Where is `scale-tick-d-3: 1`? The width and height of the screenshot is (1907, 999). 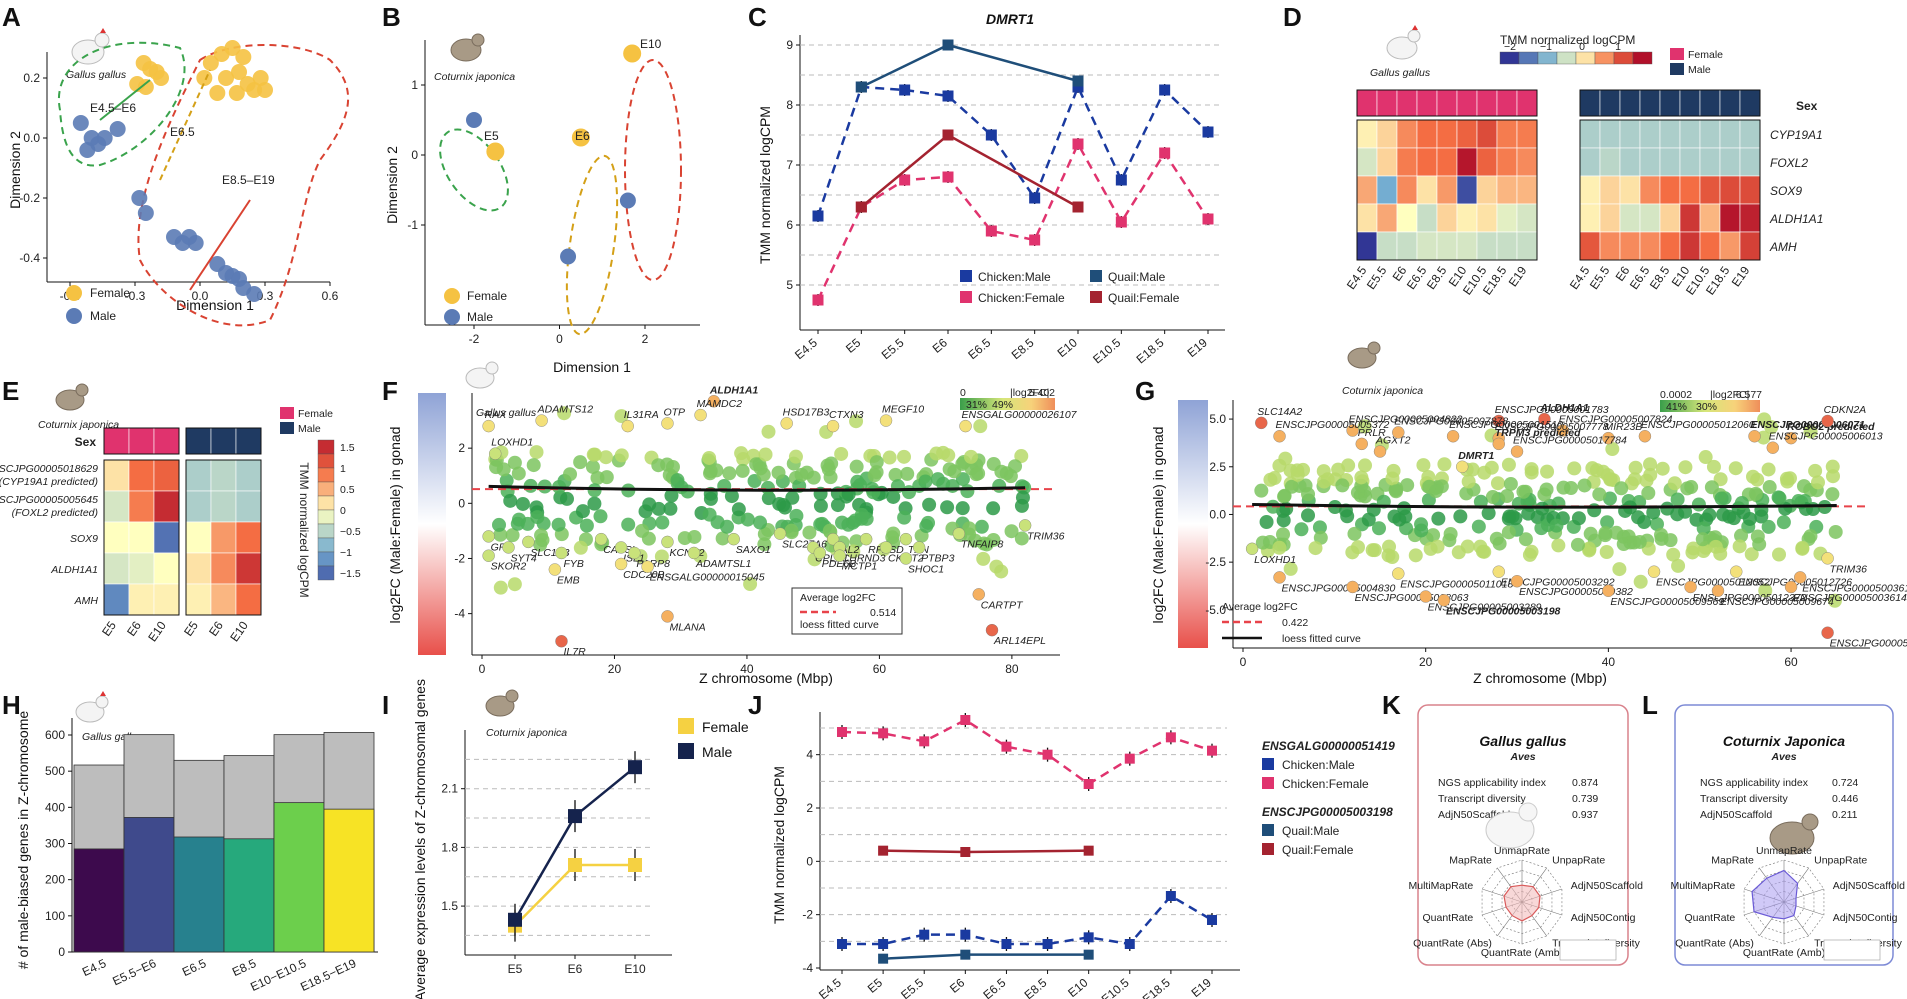
scale-tick-d-3: 1 is located at coordinates (1618, 47).